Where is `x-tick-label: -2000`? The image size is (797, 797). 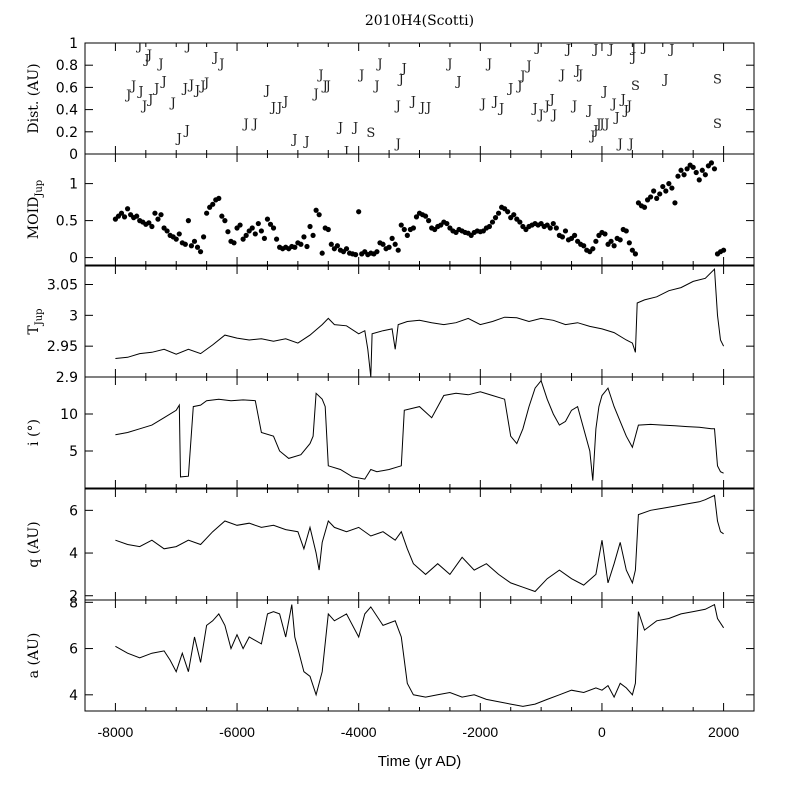 x-tick-label: -2000 is located at coordinates (480, 732).